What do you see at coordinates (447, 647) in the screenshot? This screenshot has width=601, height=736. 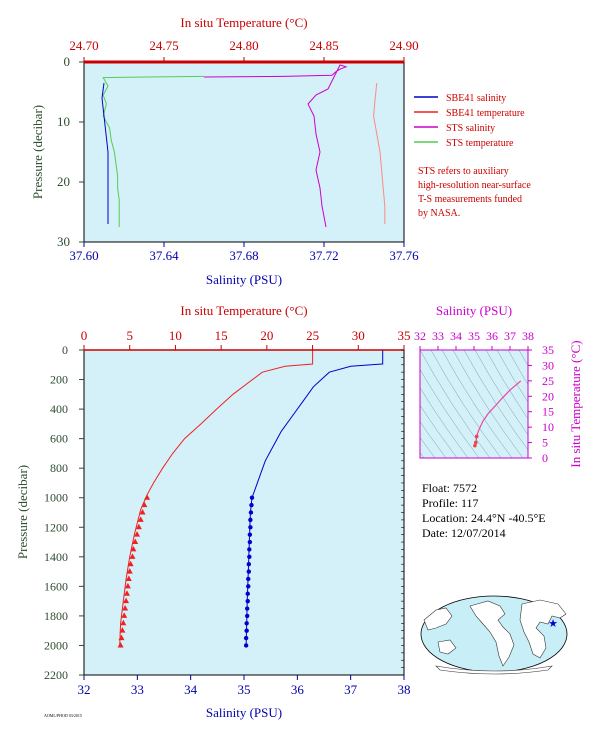 I see `map-land-australia` at bounding box center [447, 647].